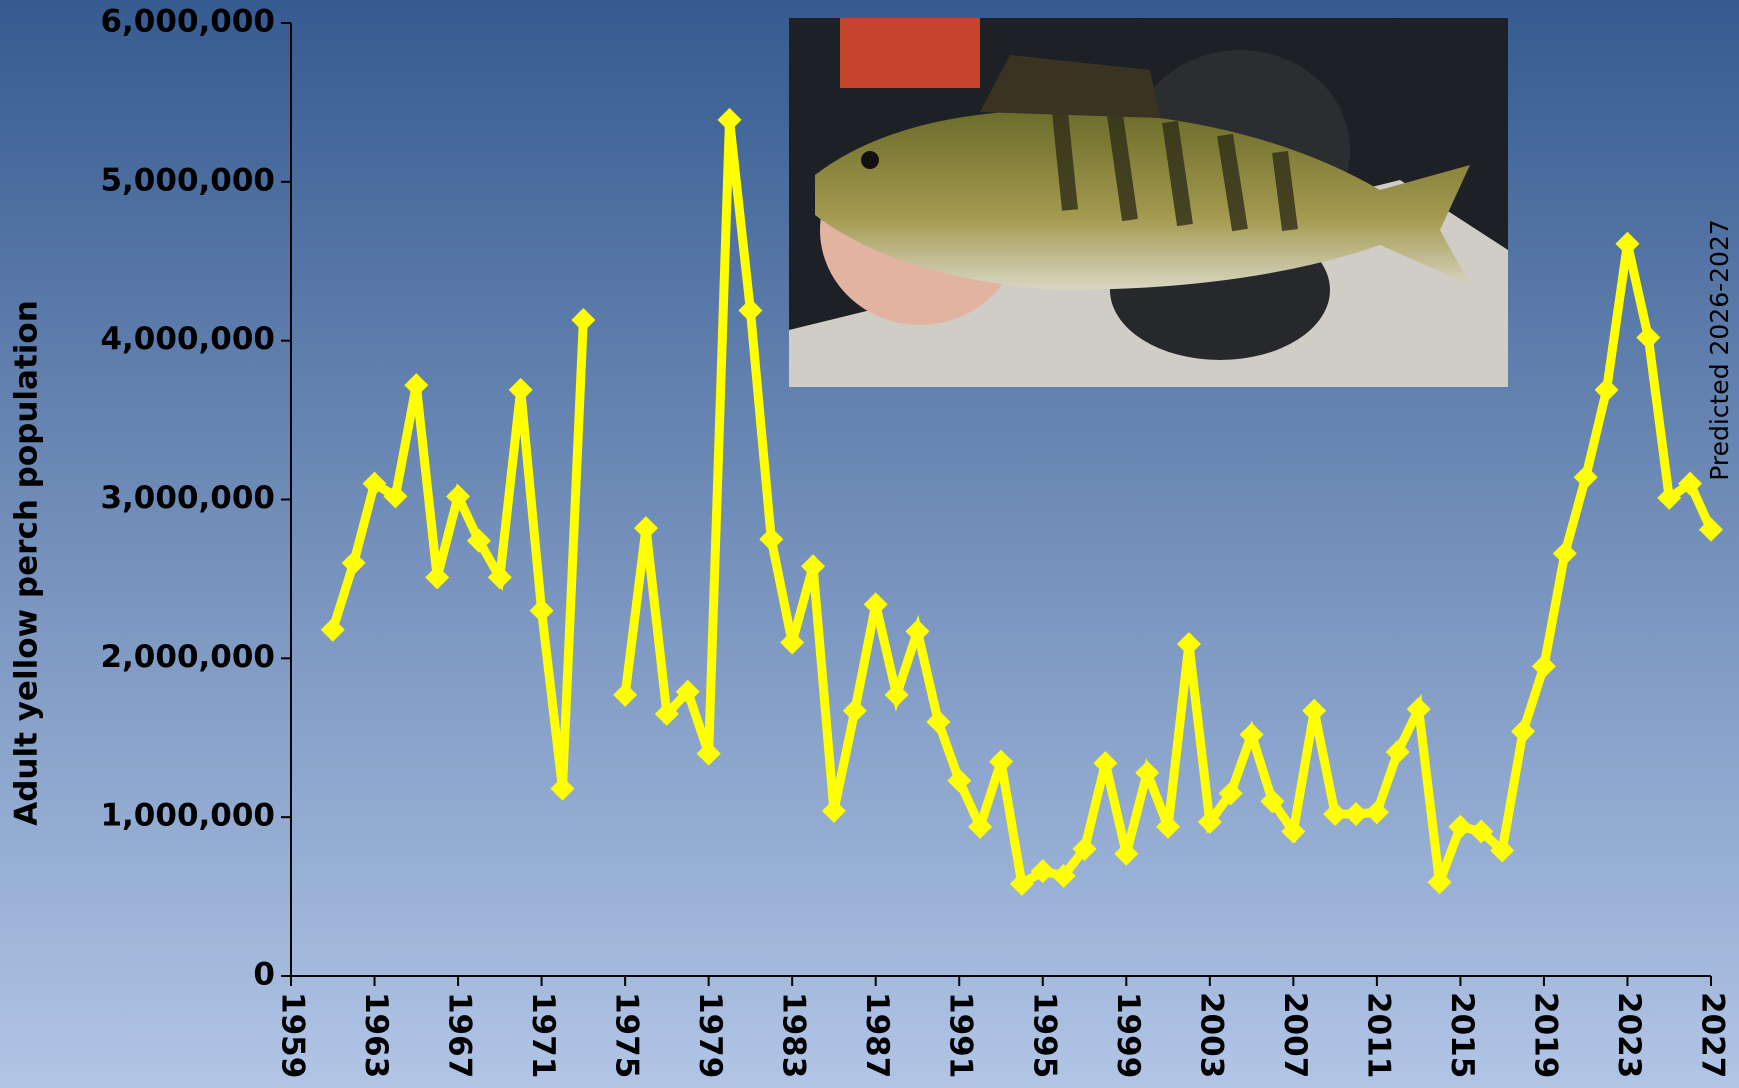 The width and height of the screenshot is (1739, 1088). Describe the element at coordinates (376, 1035) in the screenshot. I see `x-tick-label: 1963` at that location.